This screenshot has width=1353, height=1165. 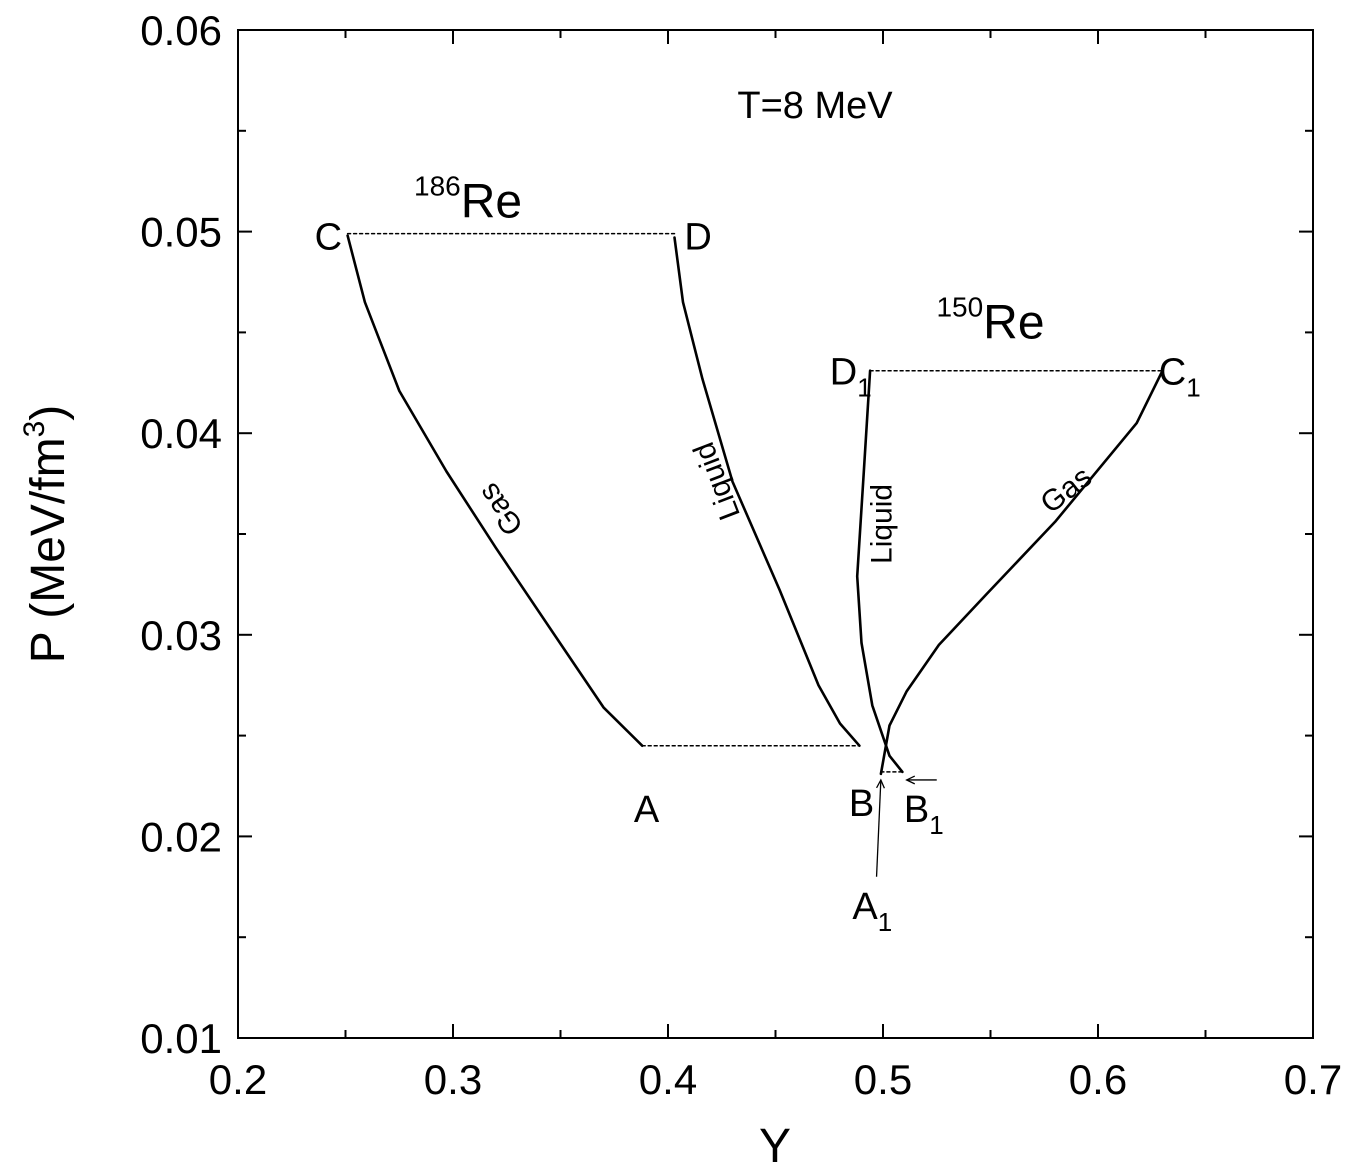 What do you see at coordinates (437, 185) in the screenshot?
I see `mass-number: 186` at bounding box center [437, 185].